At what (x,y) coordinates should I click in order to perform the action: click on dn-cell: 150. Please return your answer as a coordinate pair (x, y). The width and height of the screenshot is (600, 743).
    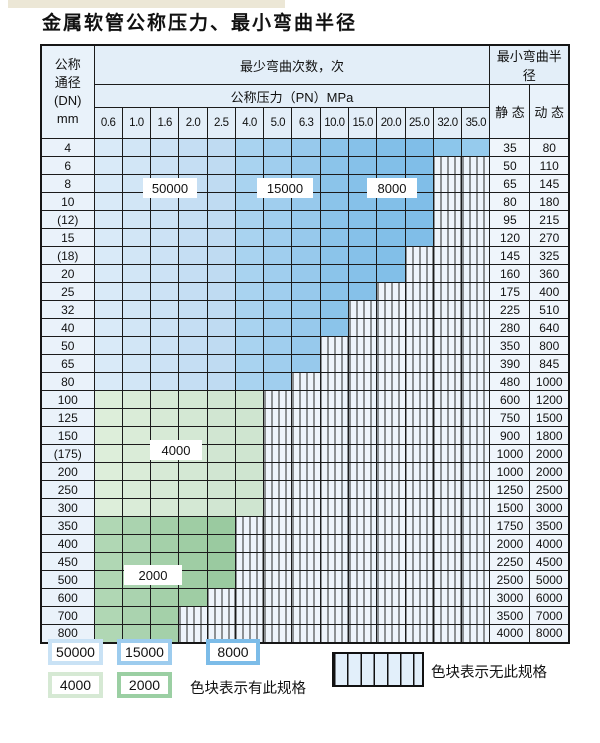
    Looking at the image, I should click on (67, 435).